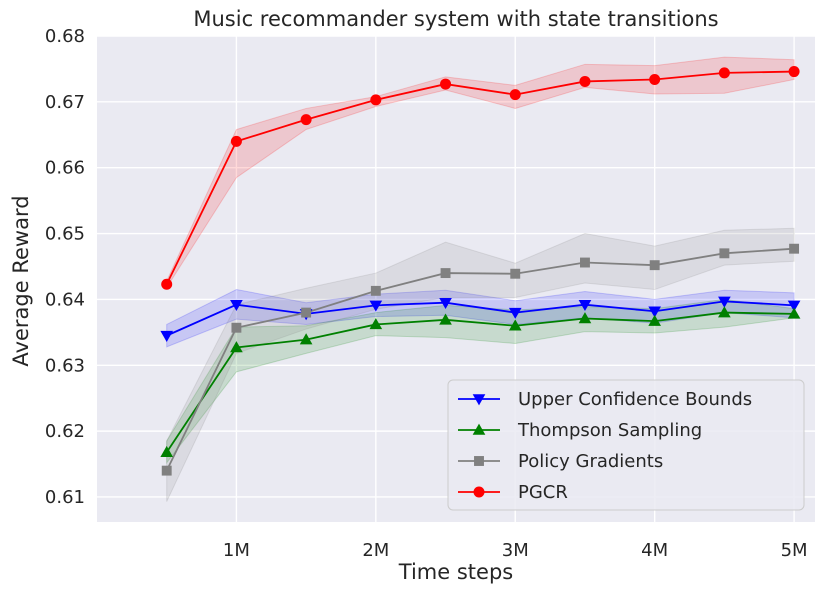 This screenshot has height=593, width=831. Describe the element at coordinates (65, 365) in the screenshot. I see `y-tick-label: 0.63` at that location.